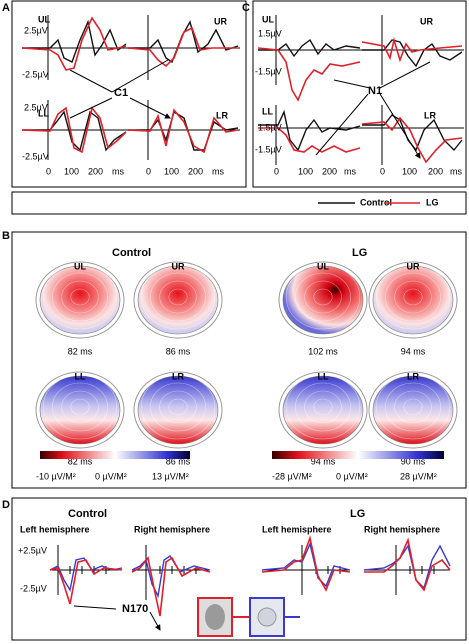 The width and height of the screenshot is (469, 644). Describe the element at coordinates (6, 236) in the screenshot. I see `panel-label: B` at that location.